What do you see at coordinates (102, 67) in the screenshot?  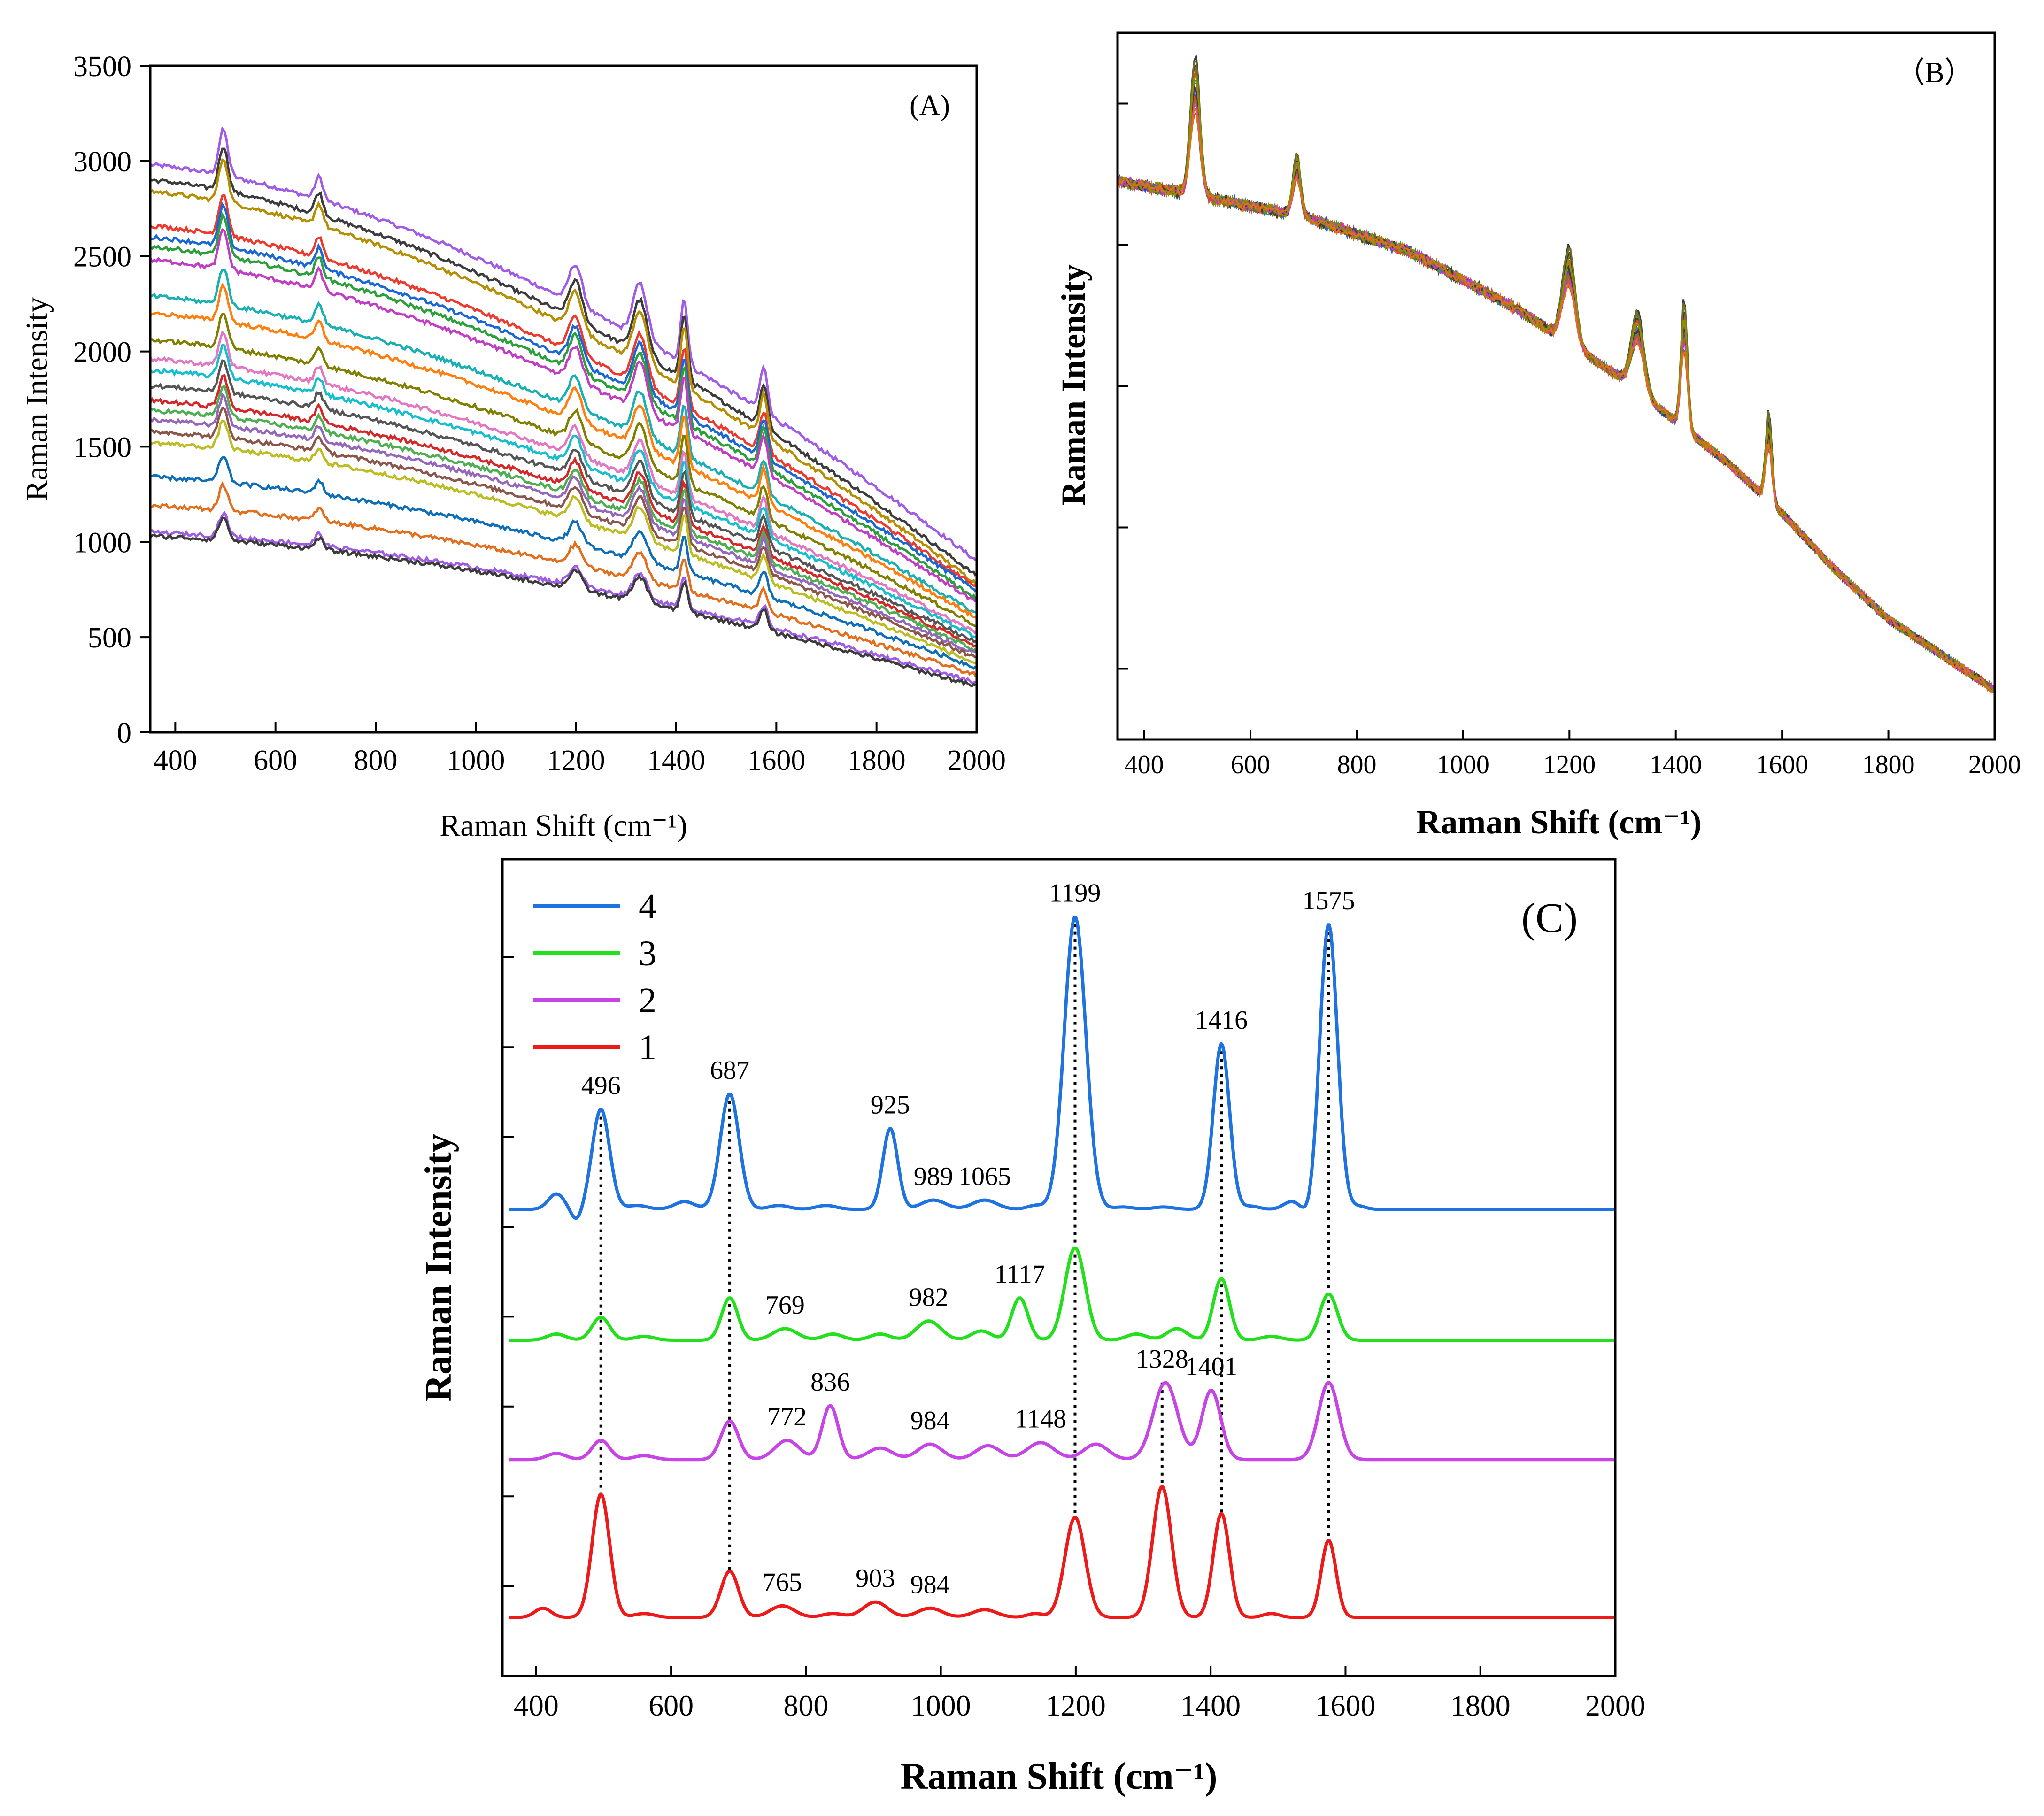 I see `panel-a-ytick-label: 3500` at bounding box center [102, 67].